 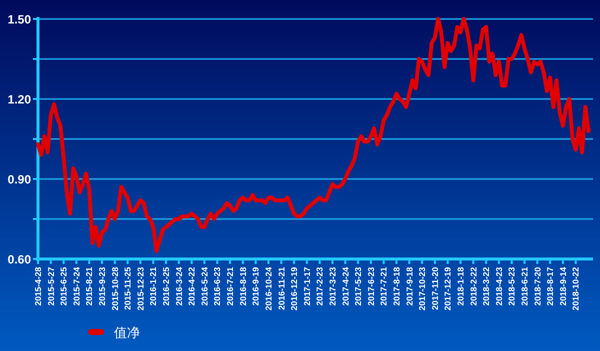 What do you see at coordinates (511, 286) in the screenshot?
I see `x-tick-label: 2018-5-23` at bounding box center [511, 286].